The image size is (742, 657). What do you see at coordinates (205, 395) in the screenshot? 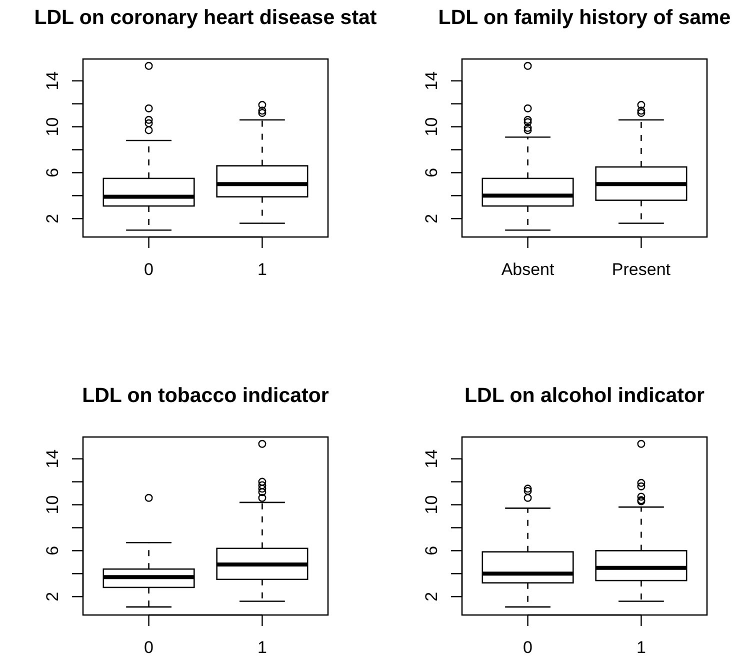
I see `chart-title: LDL on tobacco indicator` at bounding box center [205, 395].